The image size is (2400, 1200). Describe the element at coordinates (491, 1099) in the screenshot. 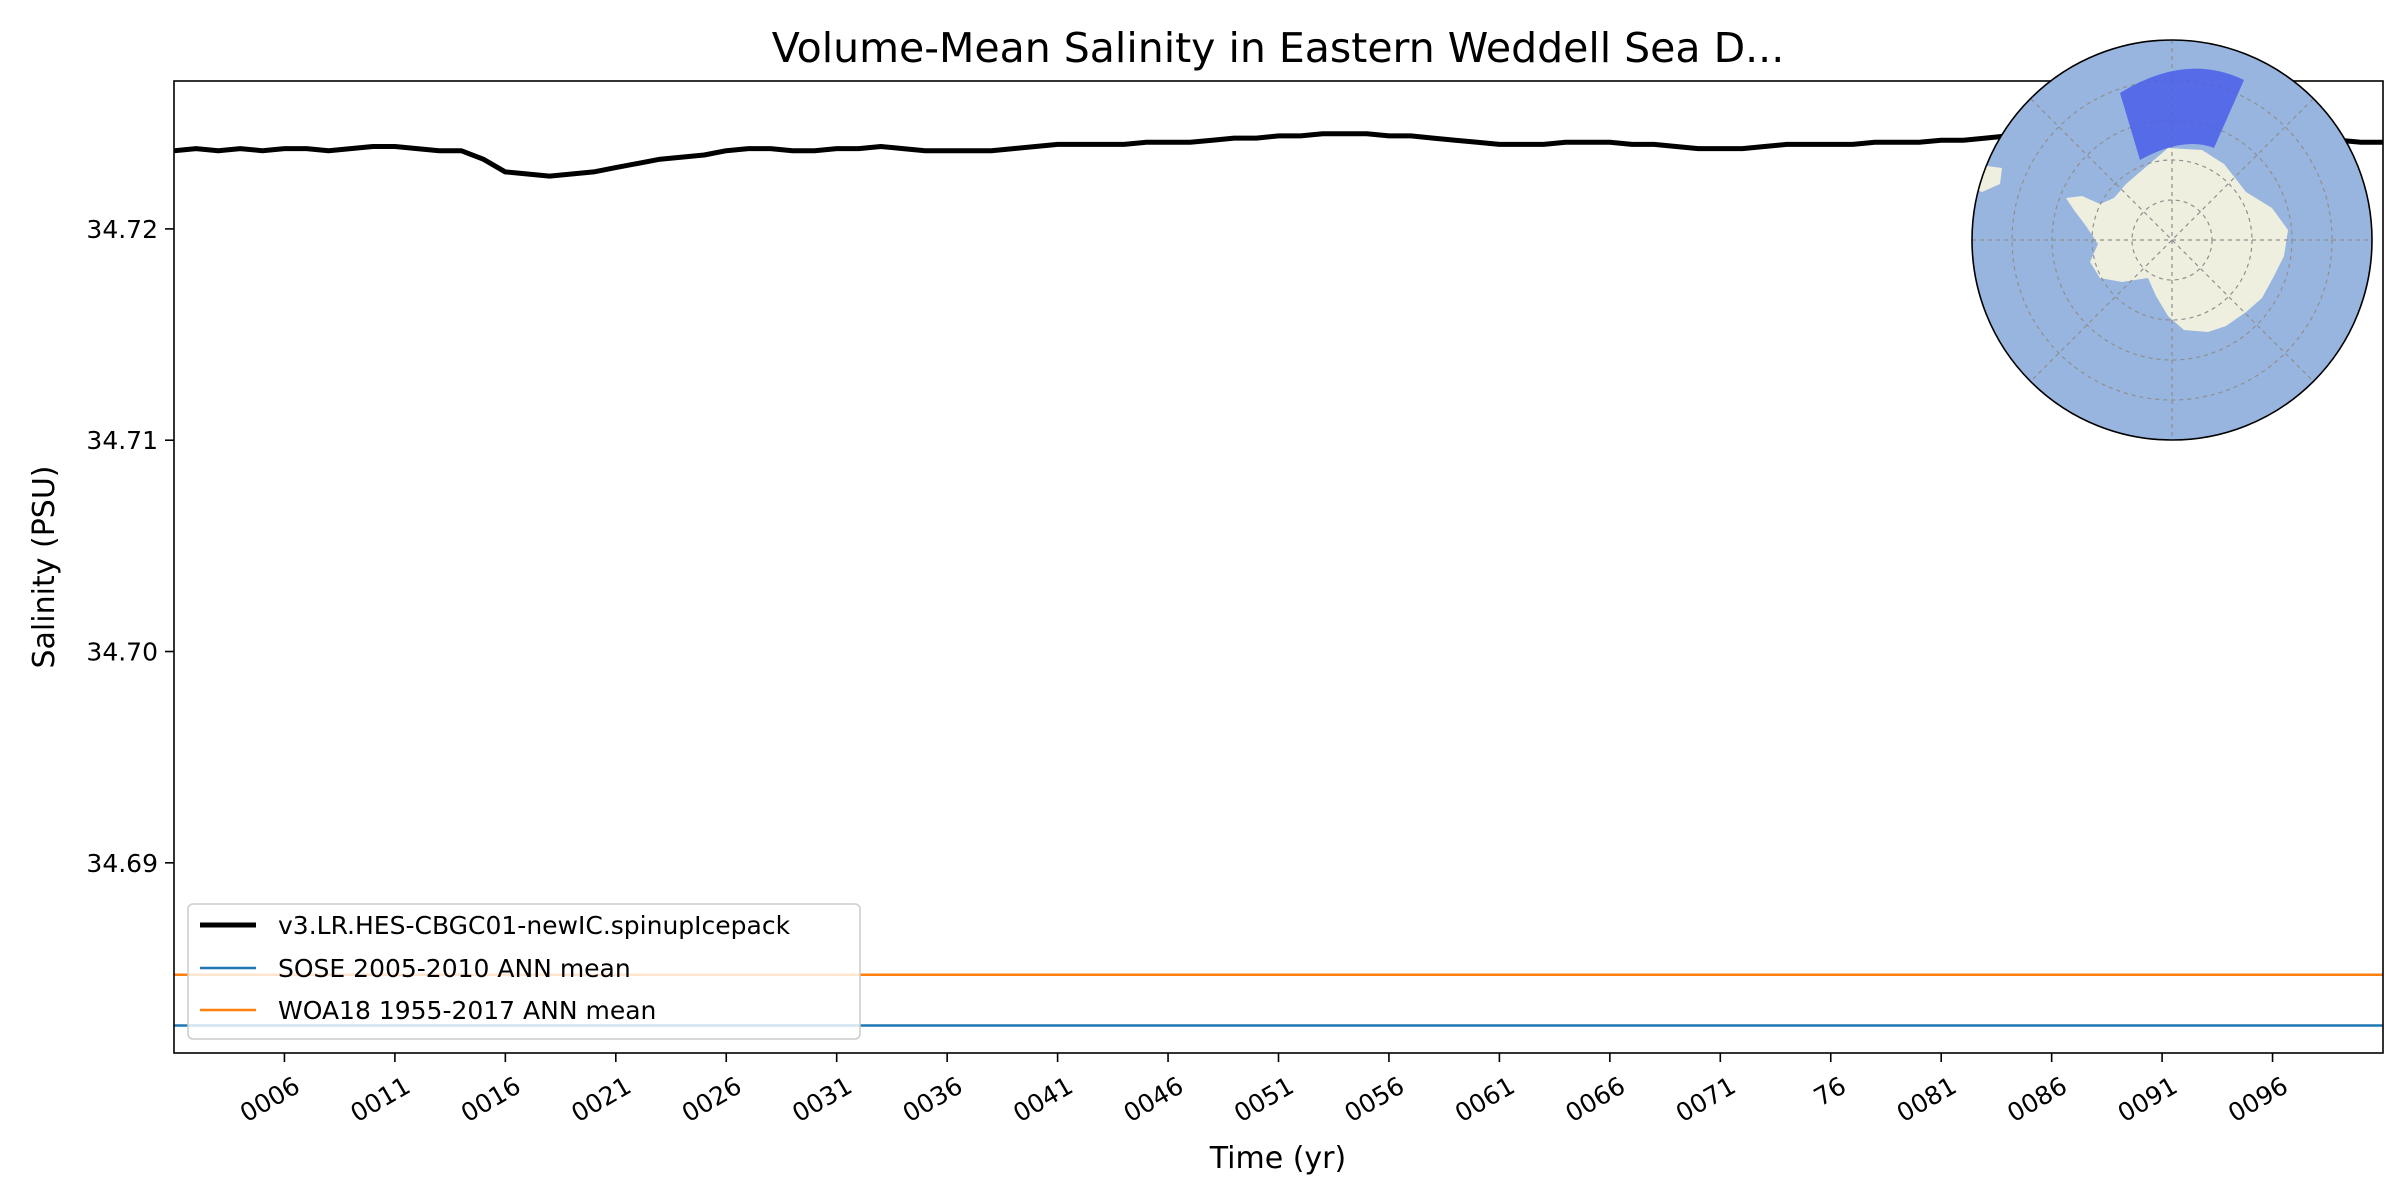

I see `x-tick-label: 0016` at that location.